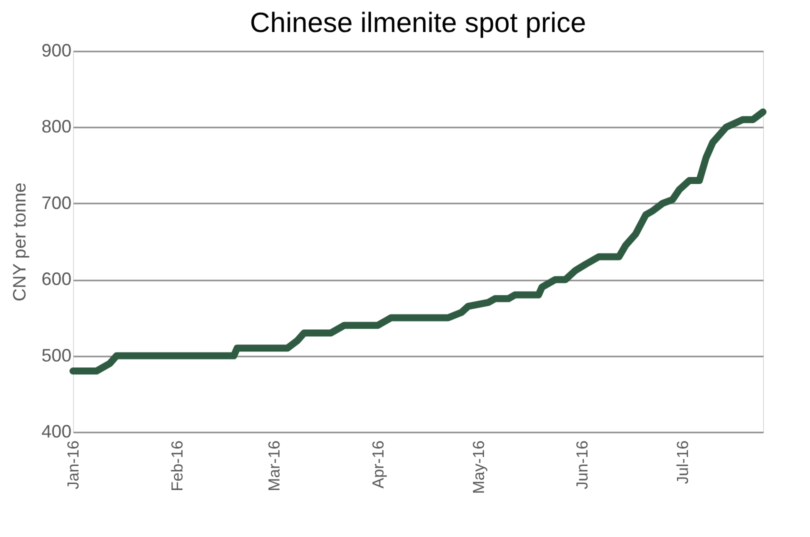 The width and height of the screenshot is (810, 537). What do you see at coordinates (56, 279) in the screenshot?
I see `y-tick-label: 600` at bounding box center [56, 279].